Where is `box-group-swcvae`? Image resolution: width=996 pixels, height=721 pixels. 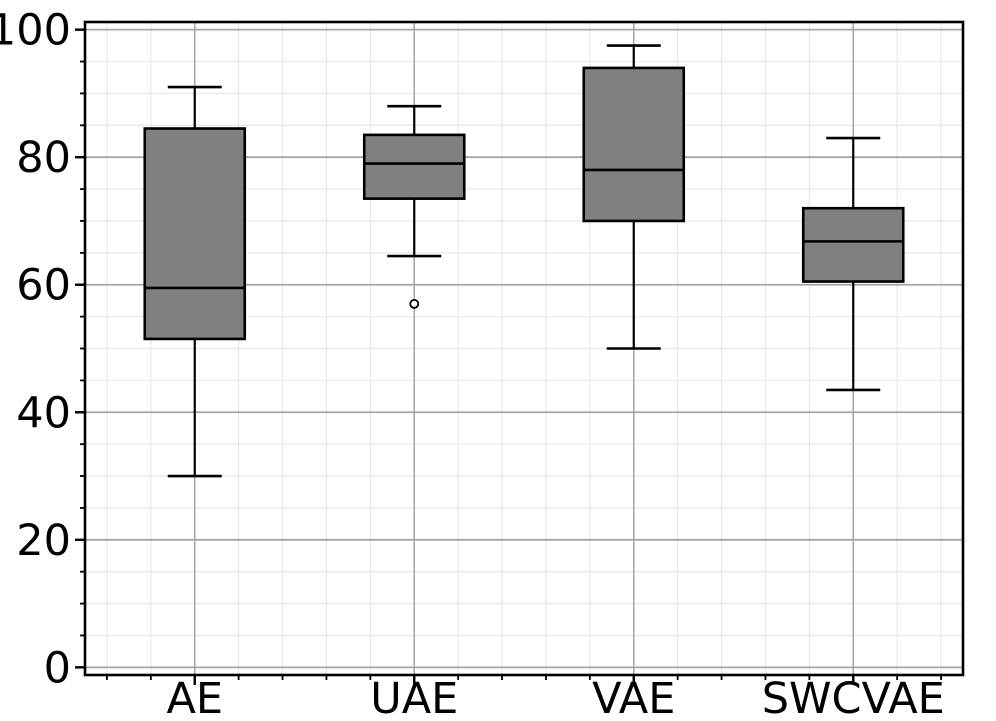
box-group-swcvae is located at coordinates (853, 264).